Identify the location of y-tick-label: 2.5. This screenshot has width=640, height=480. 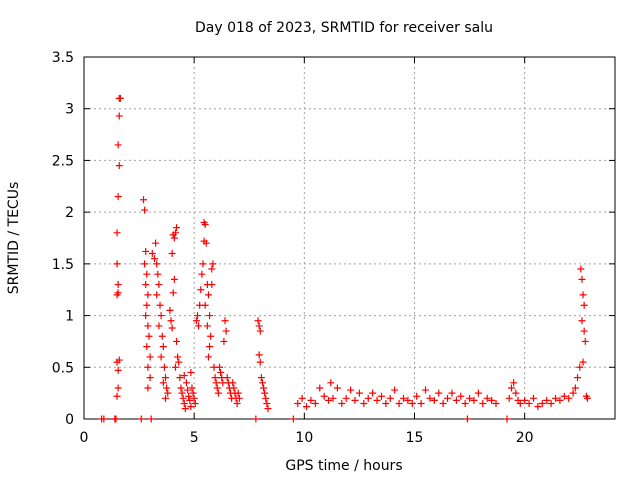
(63, 161).